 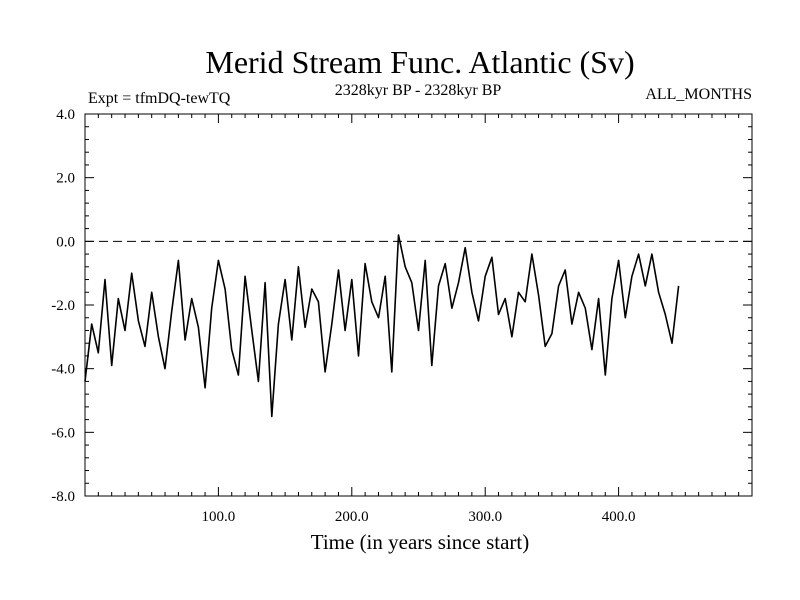 I want to click on y-tick-label: -6.0, so click(x=63, y=433).